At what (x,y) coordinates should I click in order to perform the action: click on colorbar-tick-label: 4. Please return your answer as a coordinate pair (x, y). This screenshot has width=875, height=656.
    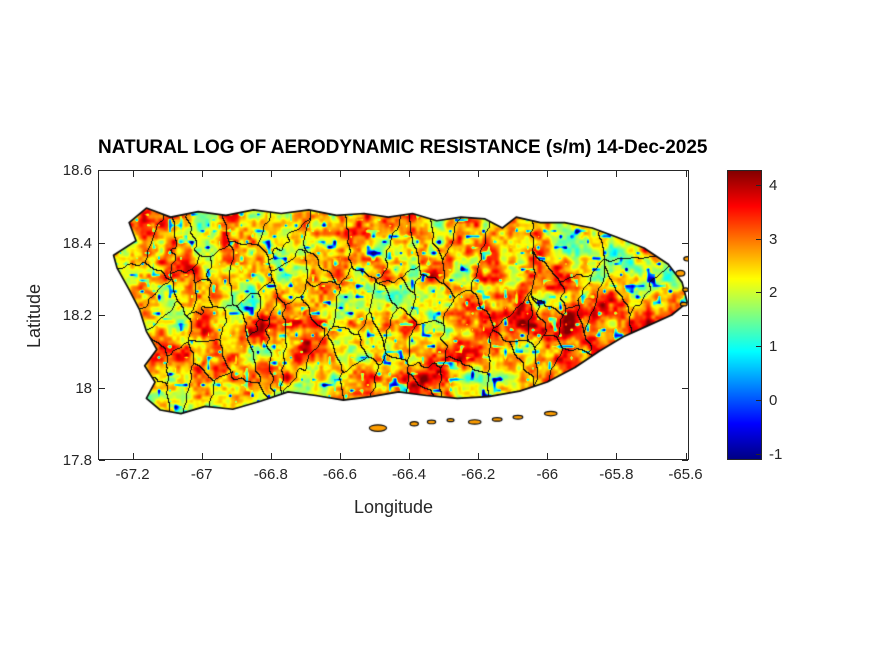
    Looking at the image, I should click on (773, 186).